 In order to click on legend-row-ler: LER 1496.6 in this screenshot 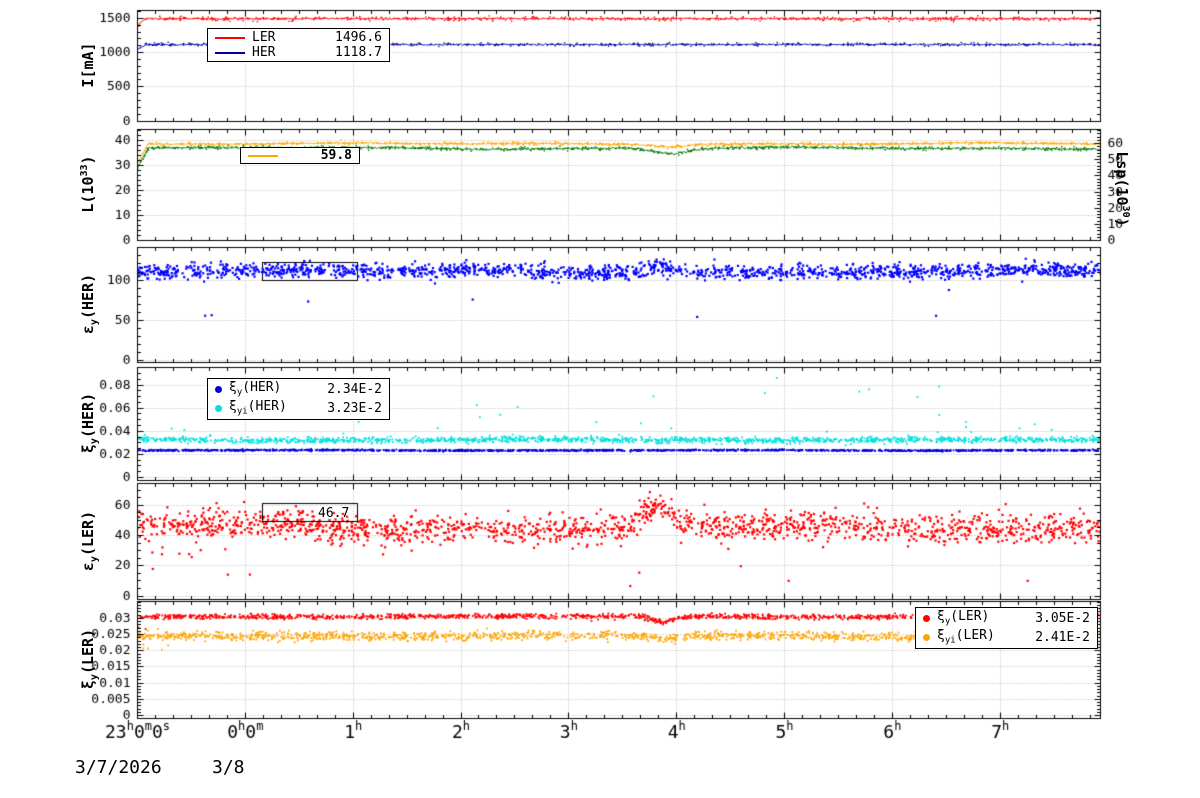, I will do `click(298, 37)`.